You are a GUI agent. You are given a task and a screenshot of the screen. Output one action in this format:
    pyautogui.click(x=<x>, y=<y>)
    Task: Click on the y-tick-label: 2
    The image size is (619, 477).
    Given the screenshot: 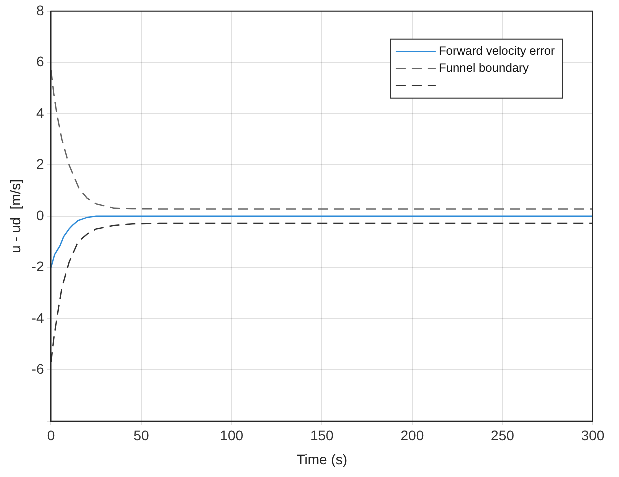 What is the action you would take?
    pyautogui.click(x=40, y=164)
    